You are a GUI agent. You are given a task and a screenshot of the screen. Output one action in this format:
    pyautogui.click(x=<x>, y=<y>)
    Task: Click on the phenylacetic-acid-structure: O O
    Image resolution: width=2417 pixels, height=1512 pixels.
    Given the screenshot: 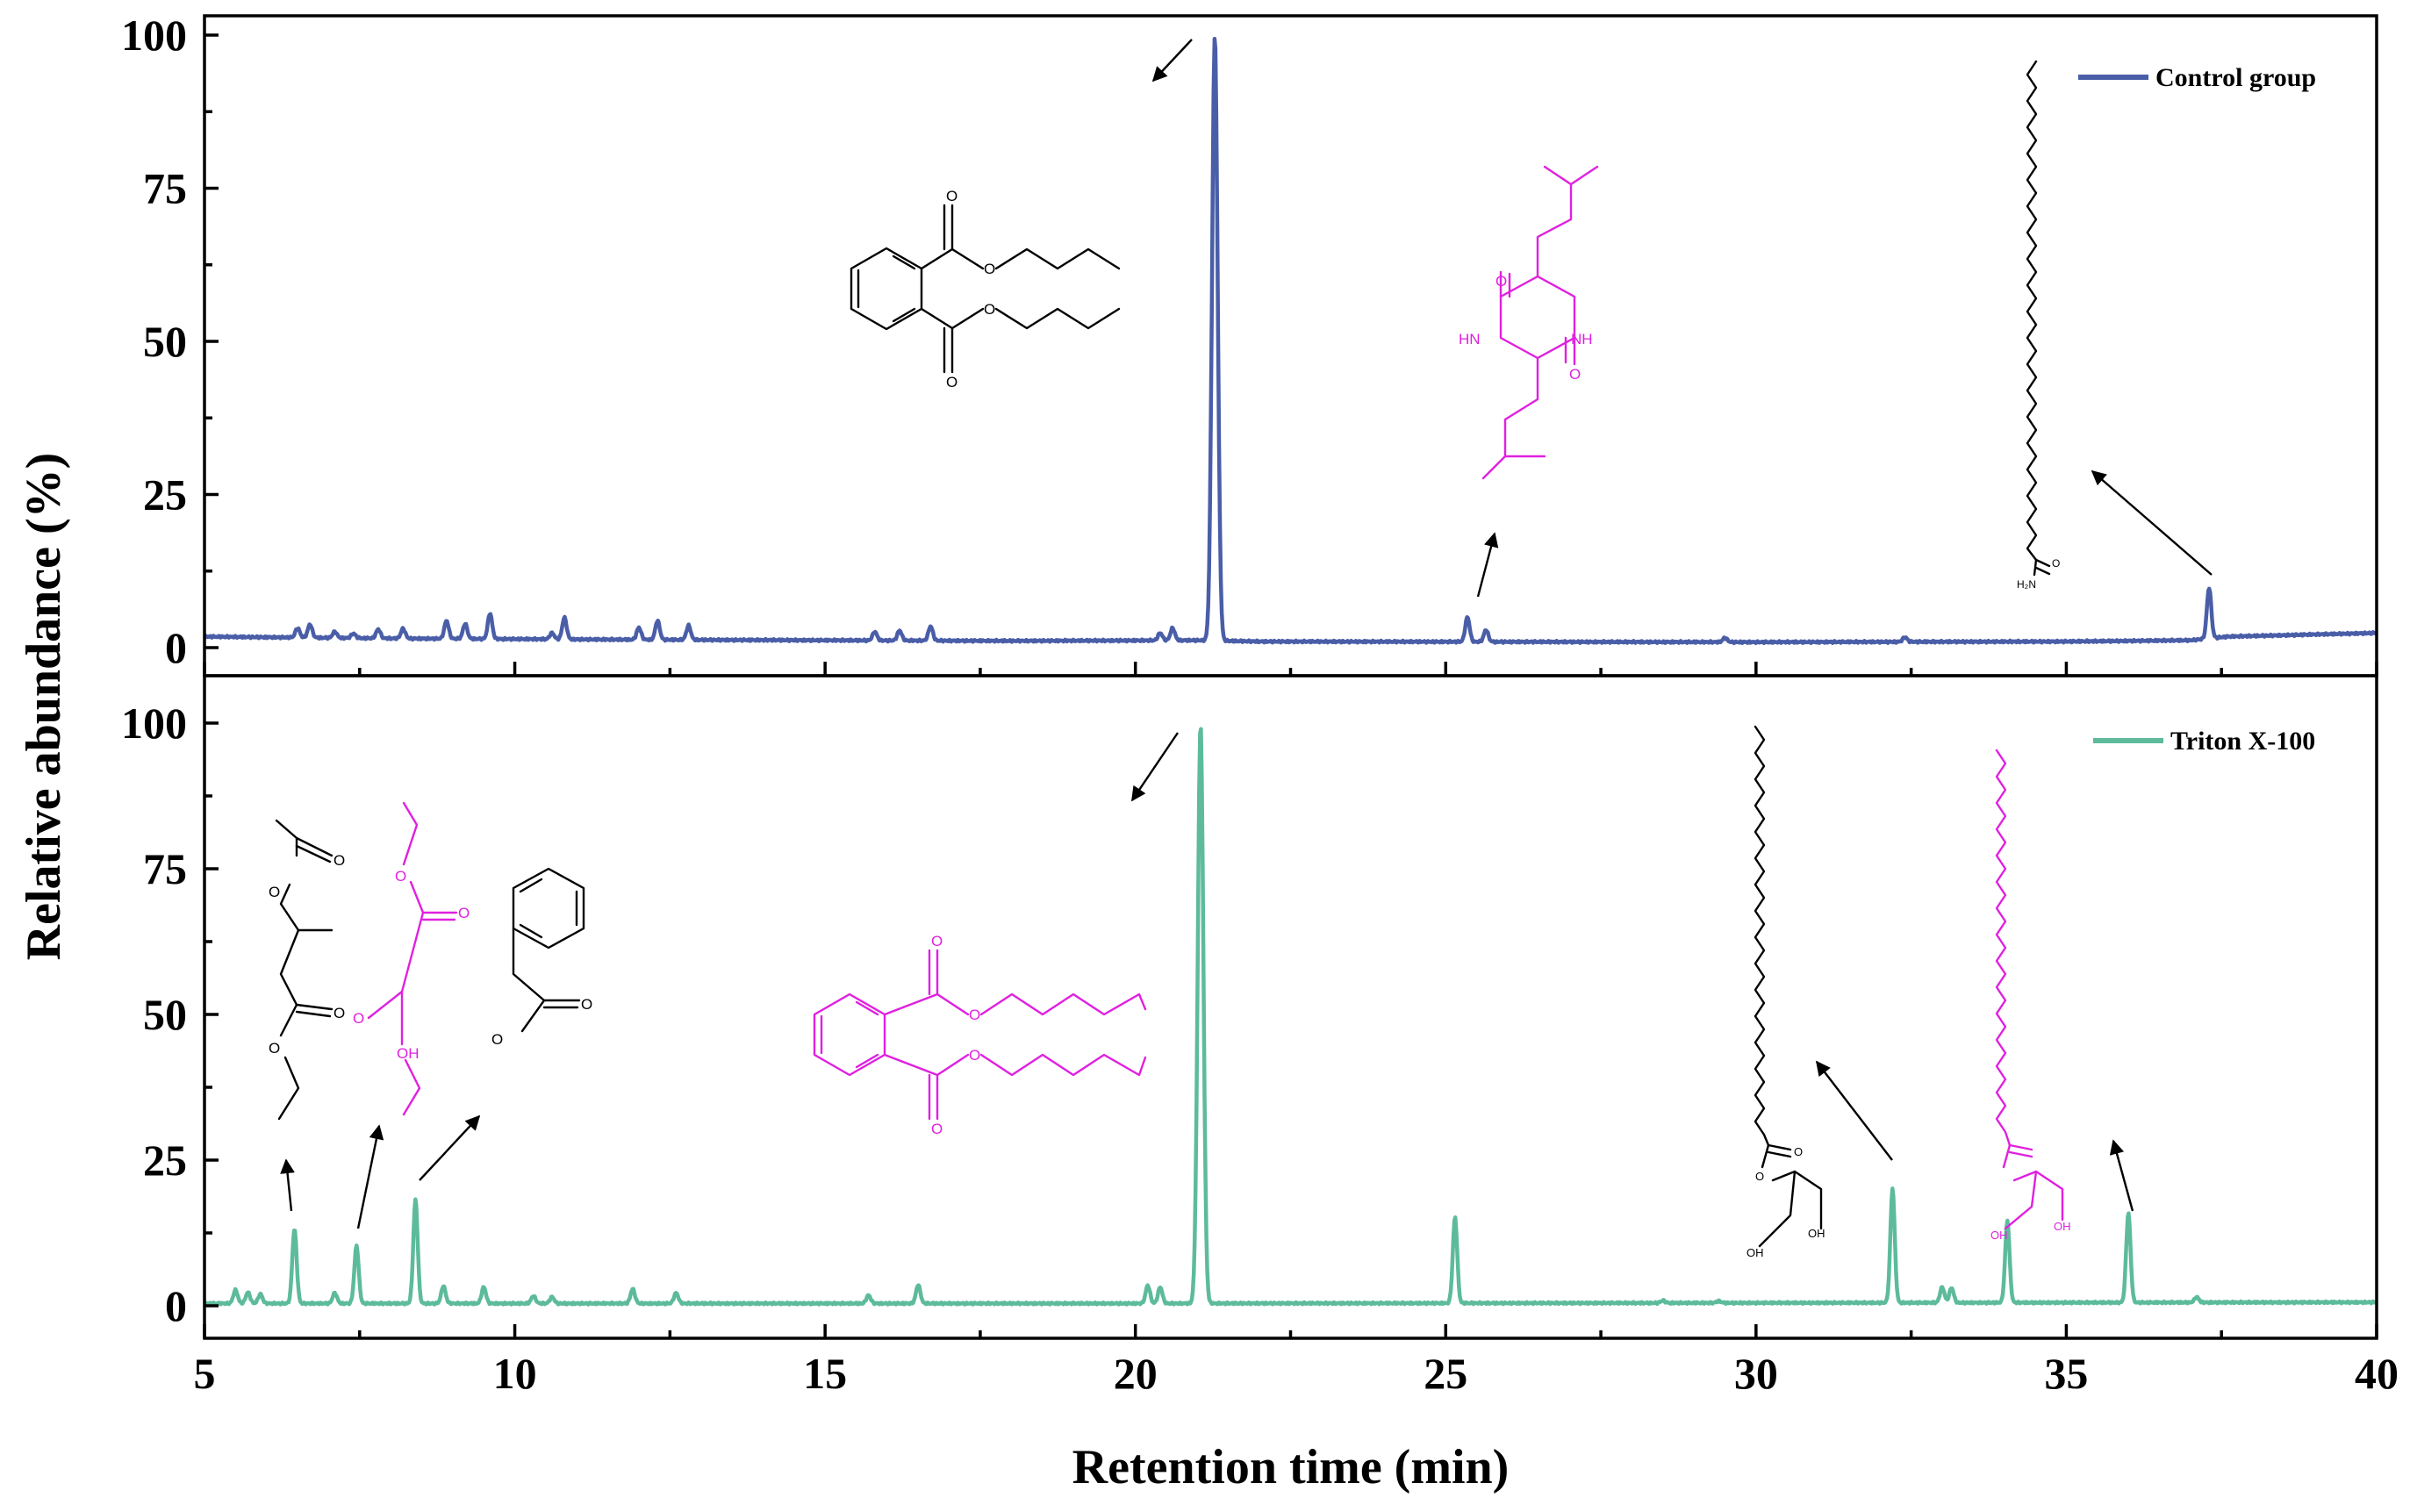 What is the action you would take?
    pyautogui.click(x=541, y=958)
    